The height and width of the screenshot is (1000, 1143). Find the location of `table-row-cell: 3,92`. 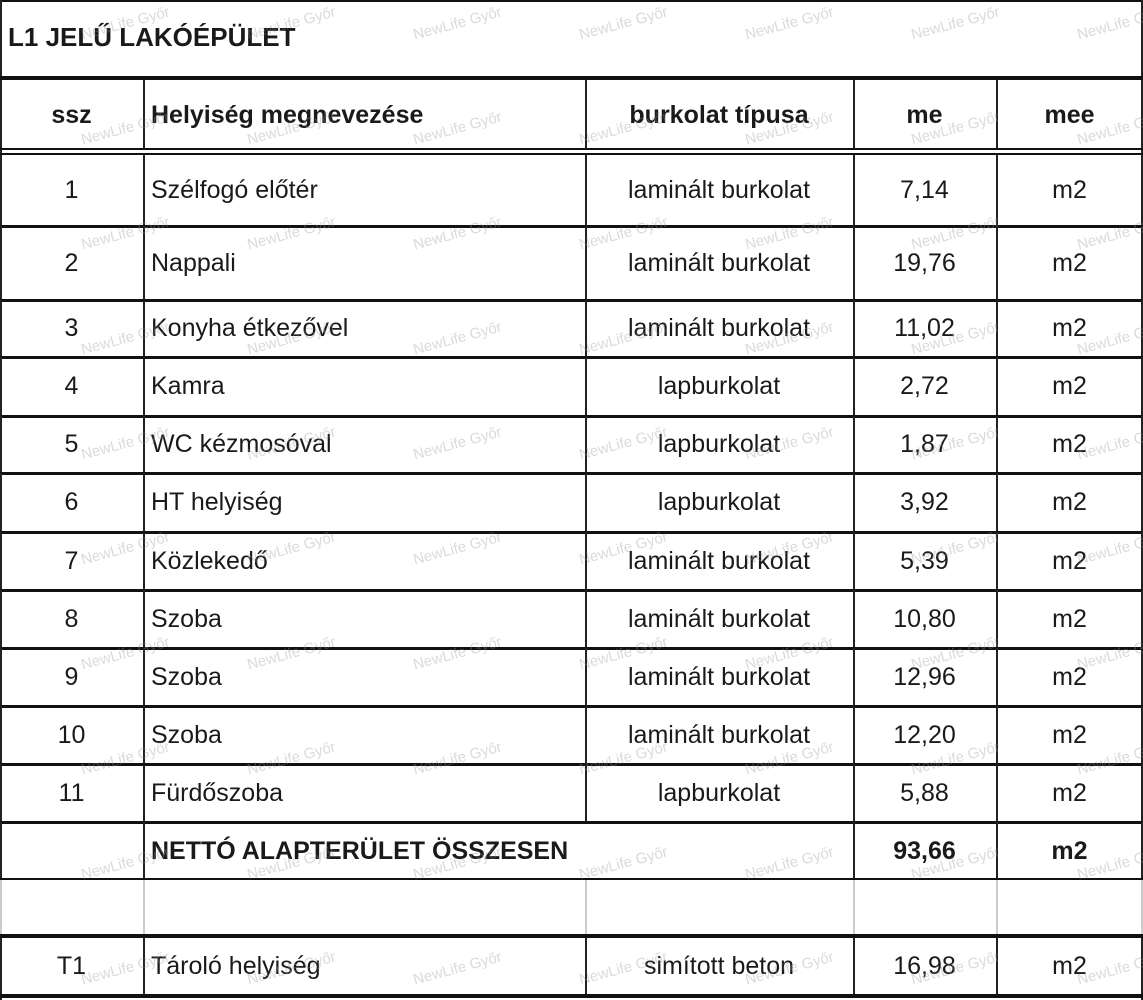

table-row-cell: 3,92 is located at coordinates (924, 502).